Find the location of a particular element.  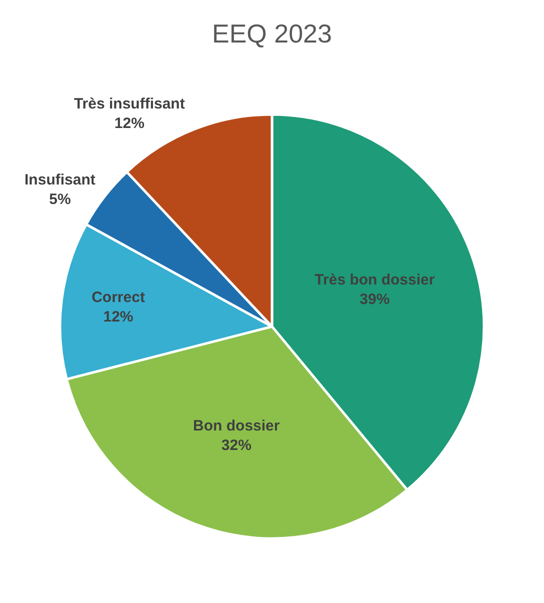

slice-label: Bon dossier is located at coordinates (236, 426).